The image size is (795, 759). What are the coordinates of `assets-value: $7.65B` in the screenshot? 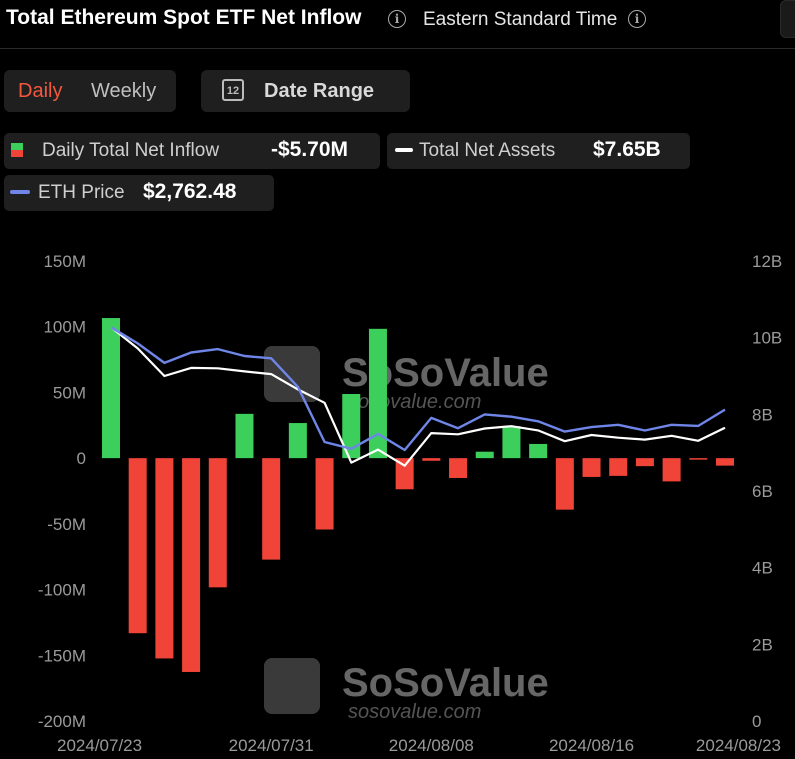 It's located at (627, 149).